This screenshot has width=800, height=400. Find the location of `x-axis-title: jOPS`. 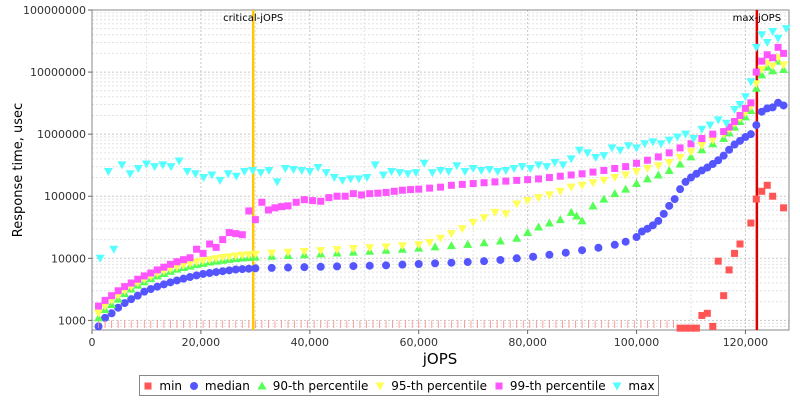

x-axis-title: jOPS is located at coordinates (440, 359).